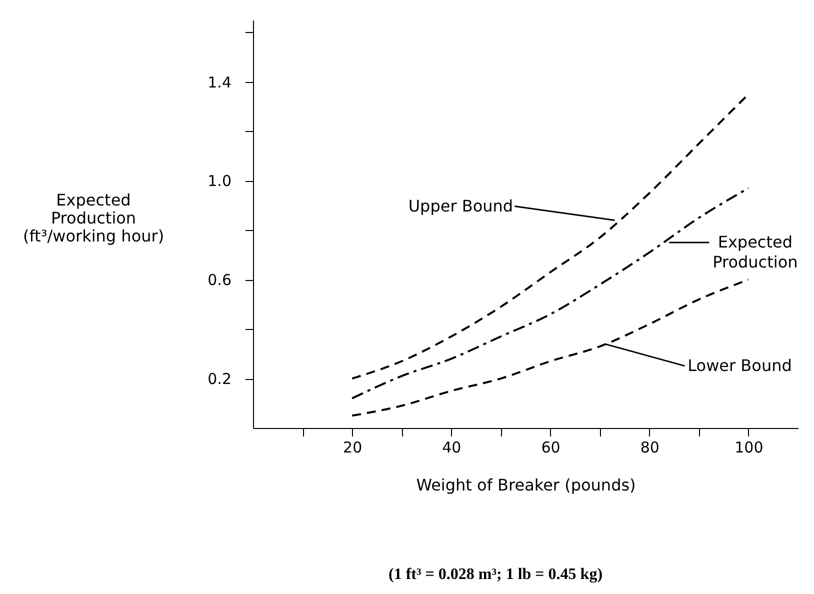 The image size is (814, 594). What do you see at coordinates (461, 206) in the screenshot?
I see `annotation: Upper Bound` at bounding box center [461, 206].